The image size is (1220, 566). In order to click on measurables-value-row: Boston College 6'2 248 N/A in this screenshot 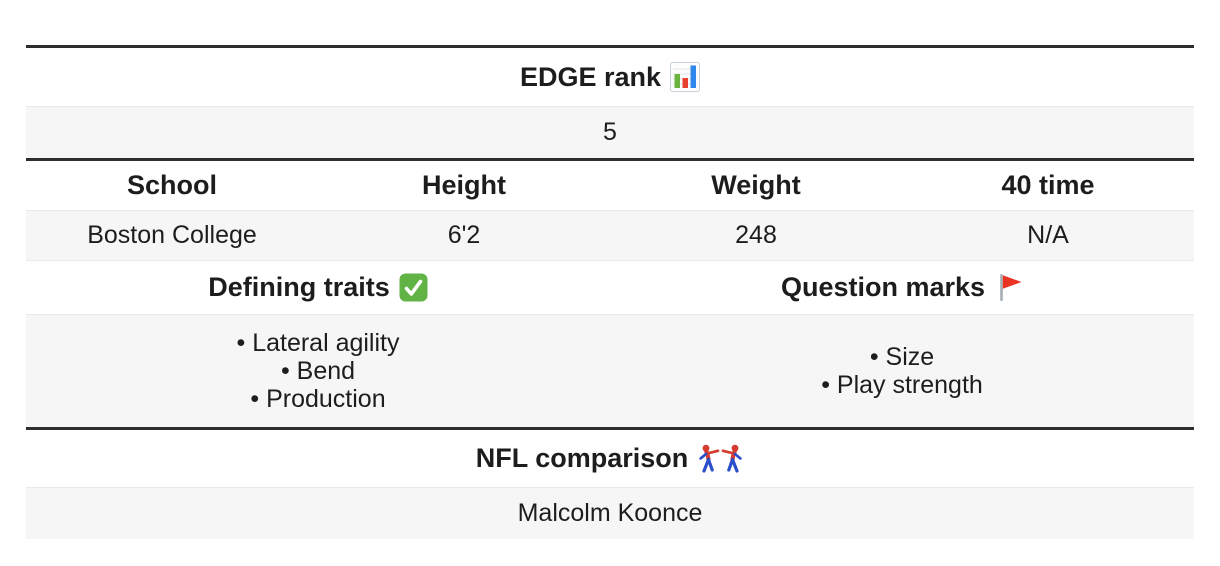, I will do `click(610, 235)`.